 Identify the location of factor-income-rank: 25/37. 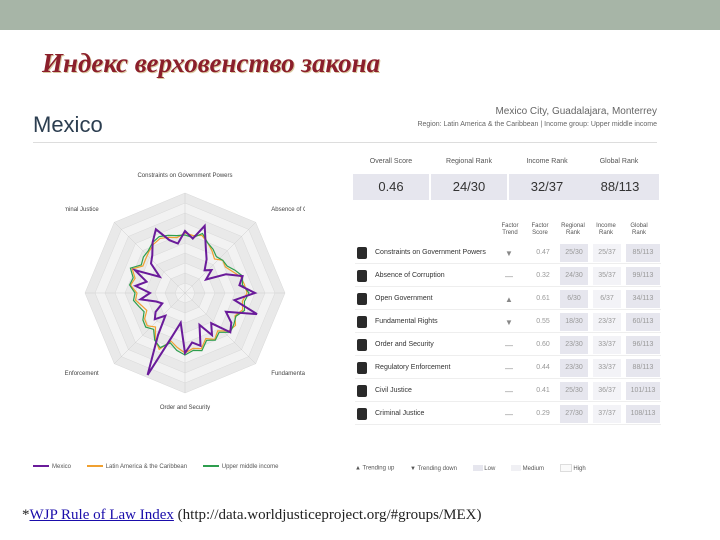
(607, 253).